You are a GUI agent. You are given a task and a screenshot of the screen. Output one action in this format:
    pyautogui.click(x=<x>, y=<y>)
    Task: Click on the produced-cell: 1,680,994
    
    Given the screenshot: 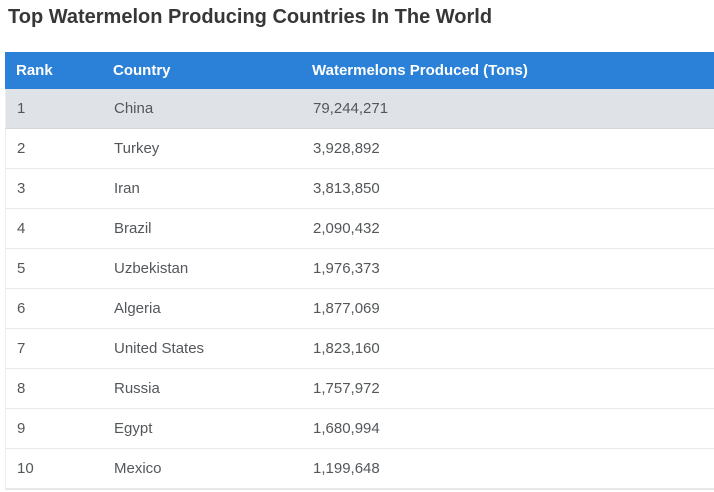 What is the action you would take?
    pyautogui.click(x=346, y=428)
    